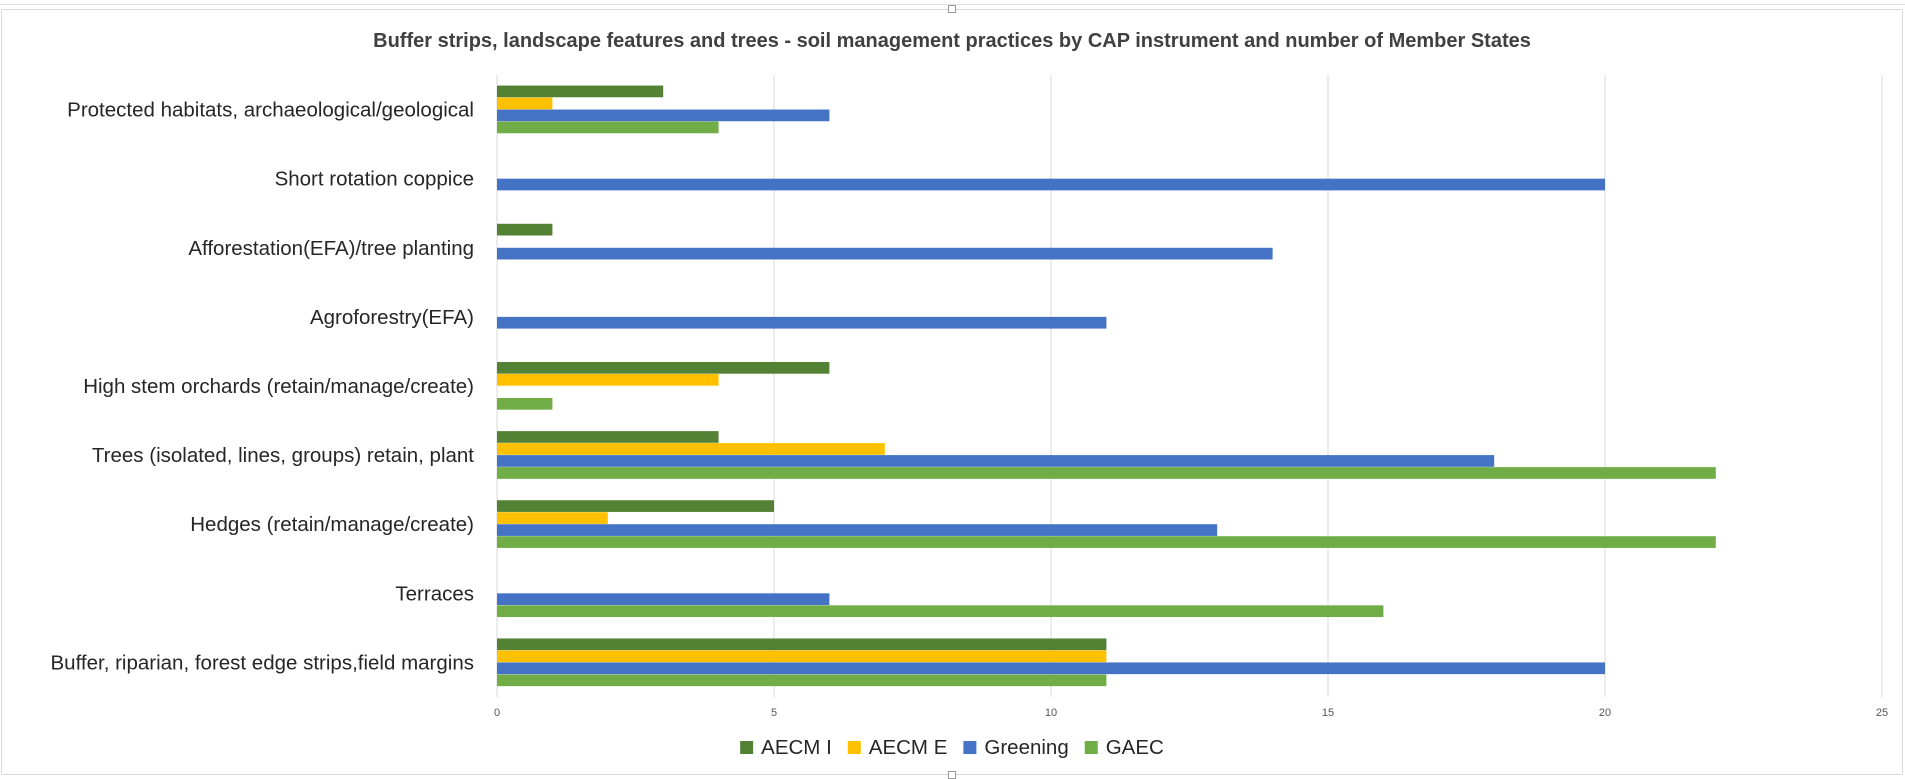 The width and height of the screenshot is (1905, 779). What do you see at coordinates (796, 747) in the screenshot?
I see `legend-label: AECM I` at bounding box center [796, 747].